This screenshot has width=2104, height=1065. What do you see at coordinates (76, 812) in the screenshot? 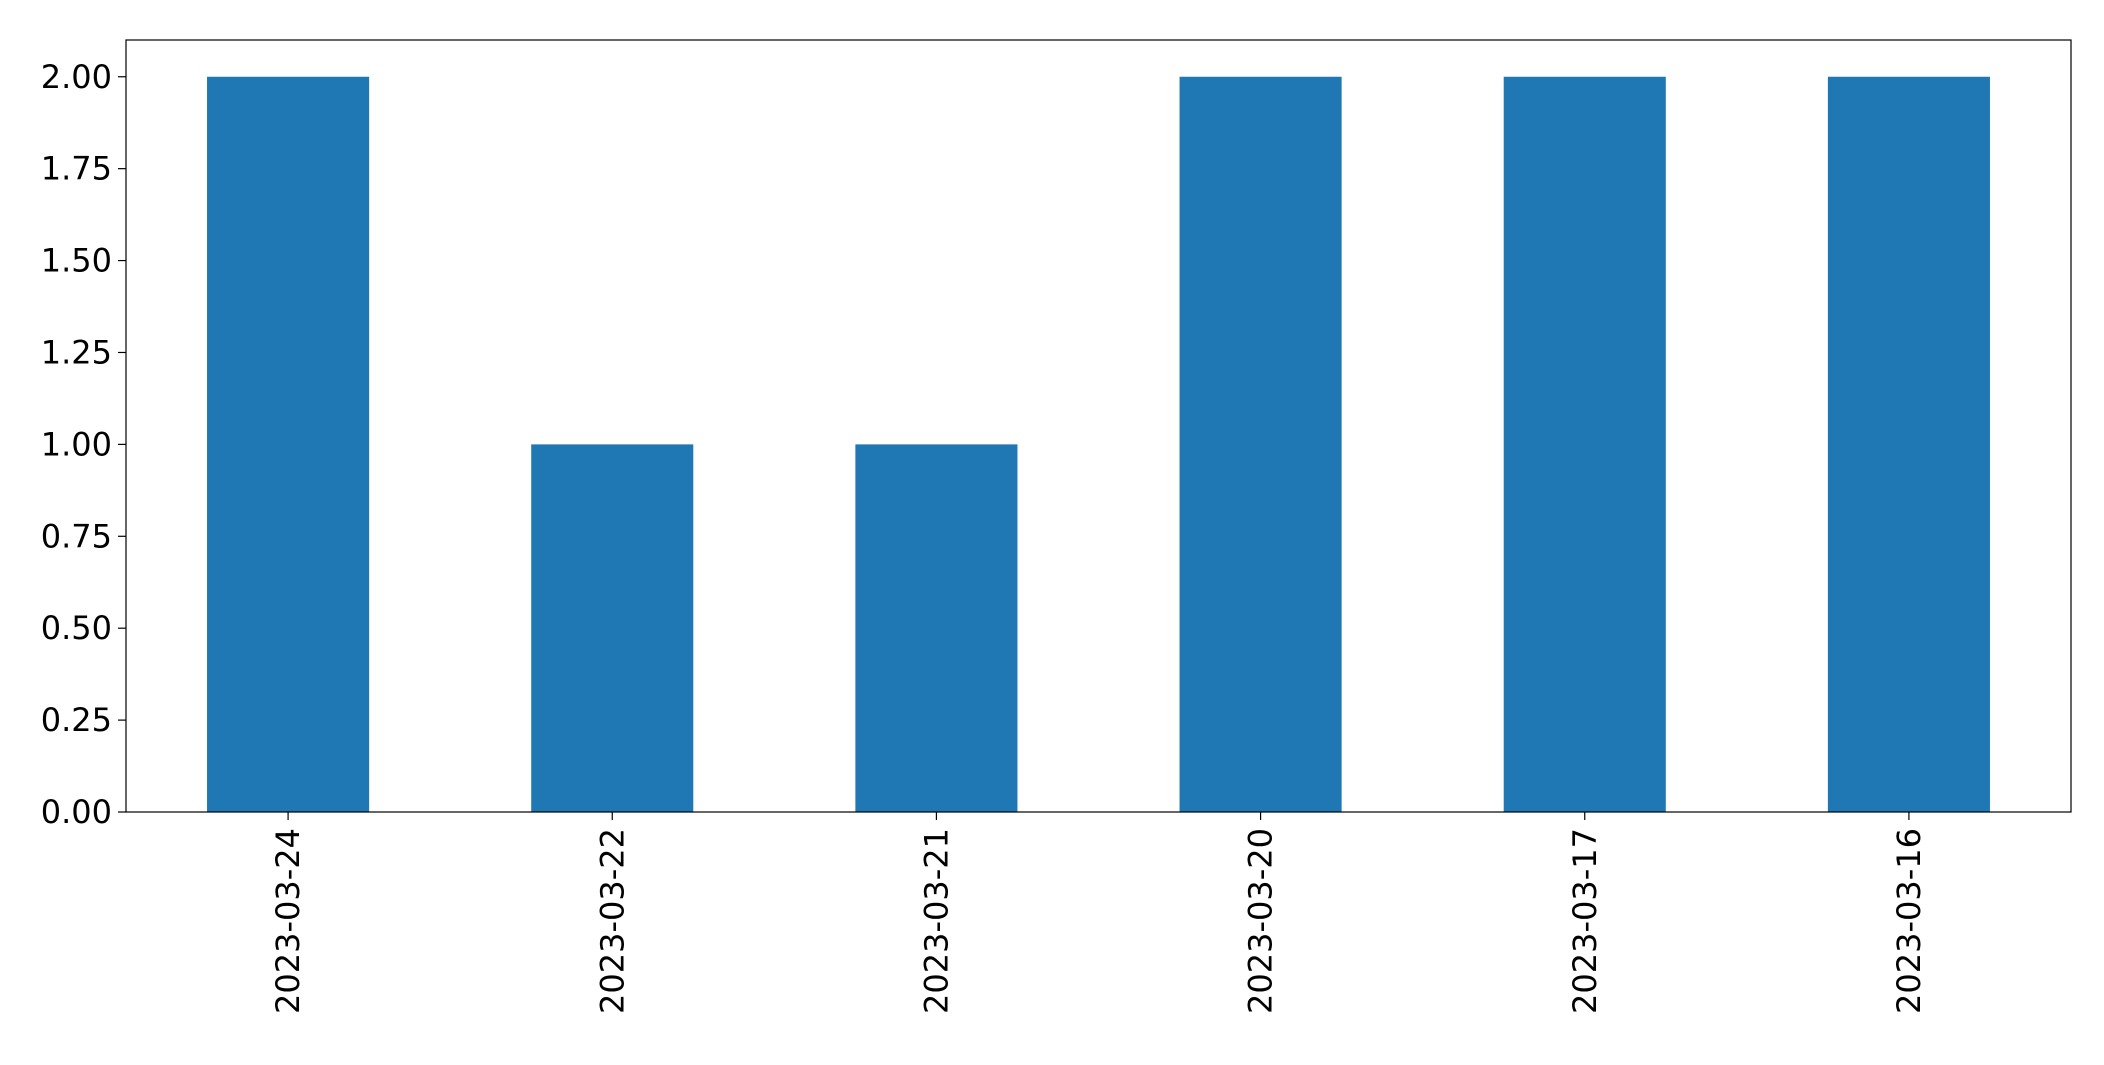
I see `y-tick-label: 0.00` at bounding box center [76, 812].